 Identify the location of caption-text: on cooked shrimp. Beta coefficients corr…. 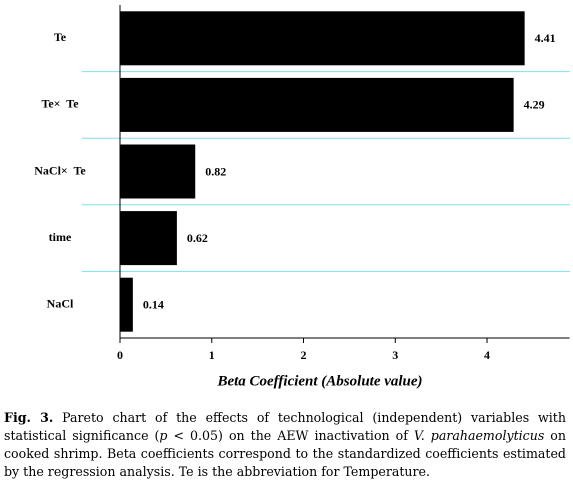
(285, 453).